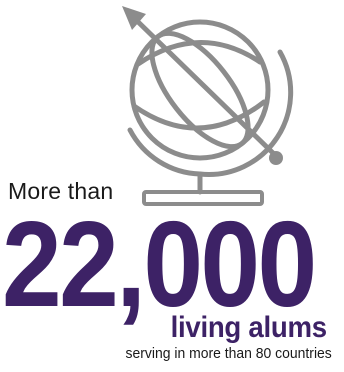 The height and width of the screenshot is (372, 344). What do you see at coordinates (61, 191) in the screenshot?
I see `intro-text: More than` at bounding box center [61, 191].